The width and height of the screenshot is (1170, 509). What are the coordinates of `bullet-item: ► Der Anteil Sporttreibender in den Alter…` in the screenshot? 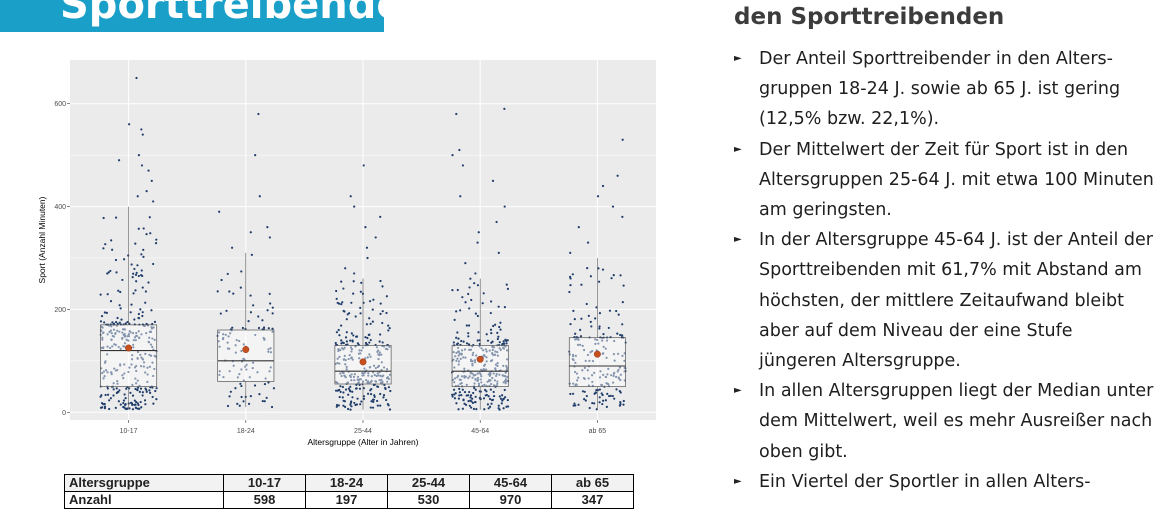 It's located at (944, 89).